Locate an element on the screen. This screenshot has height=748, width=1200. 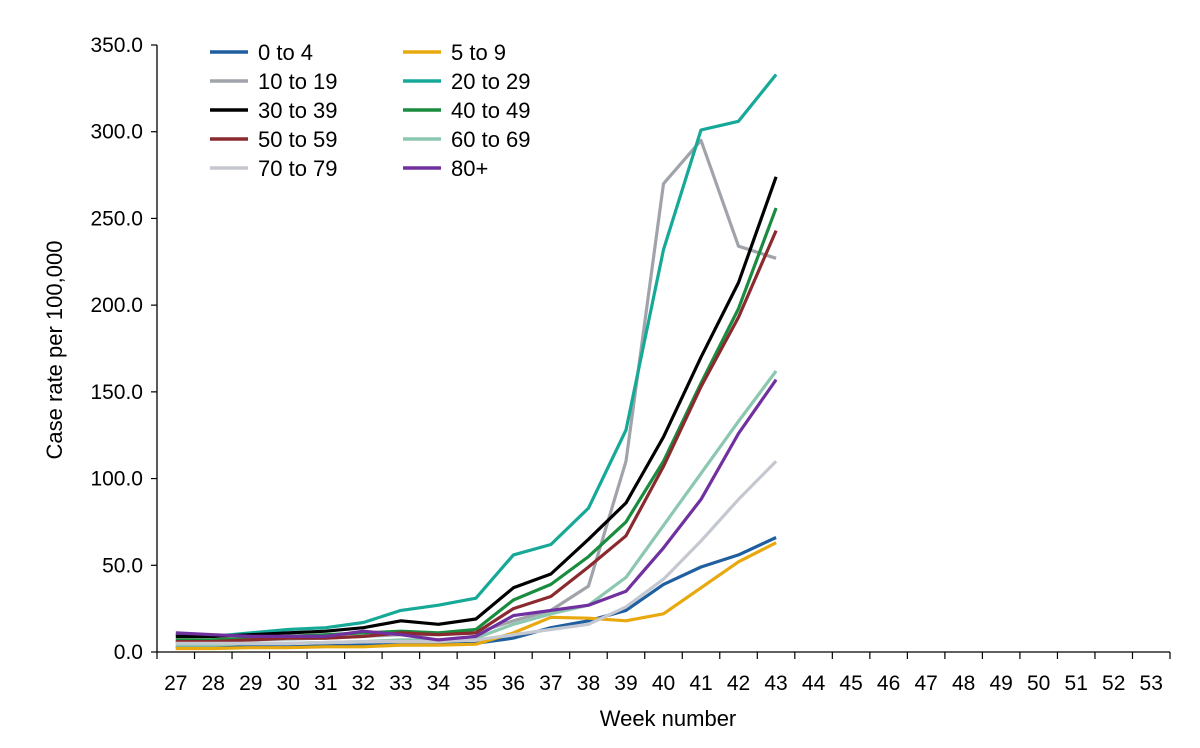
x-tick-label: 53 is located at coordinates (1151, 683).